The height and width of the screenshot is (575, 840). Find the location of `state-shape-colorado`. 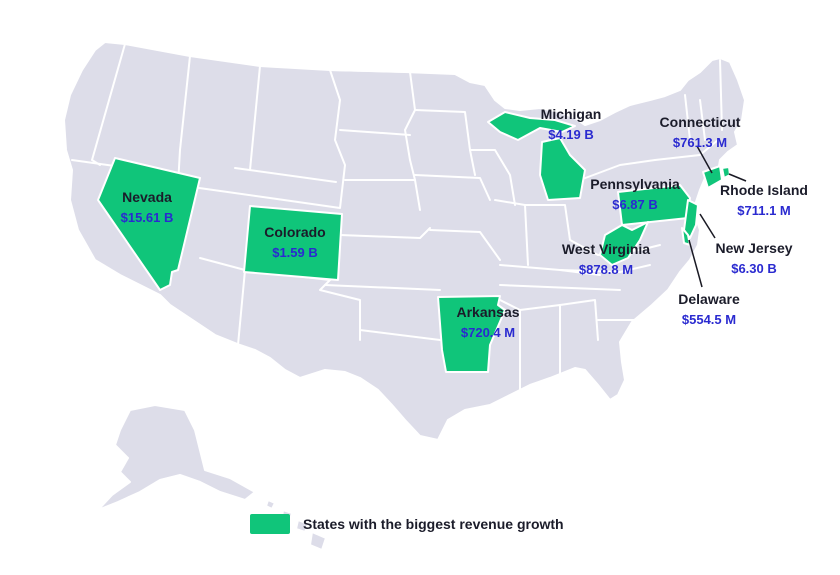

state-shape-colorado is located at coordinates (293, 243).